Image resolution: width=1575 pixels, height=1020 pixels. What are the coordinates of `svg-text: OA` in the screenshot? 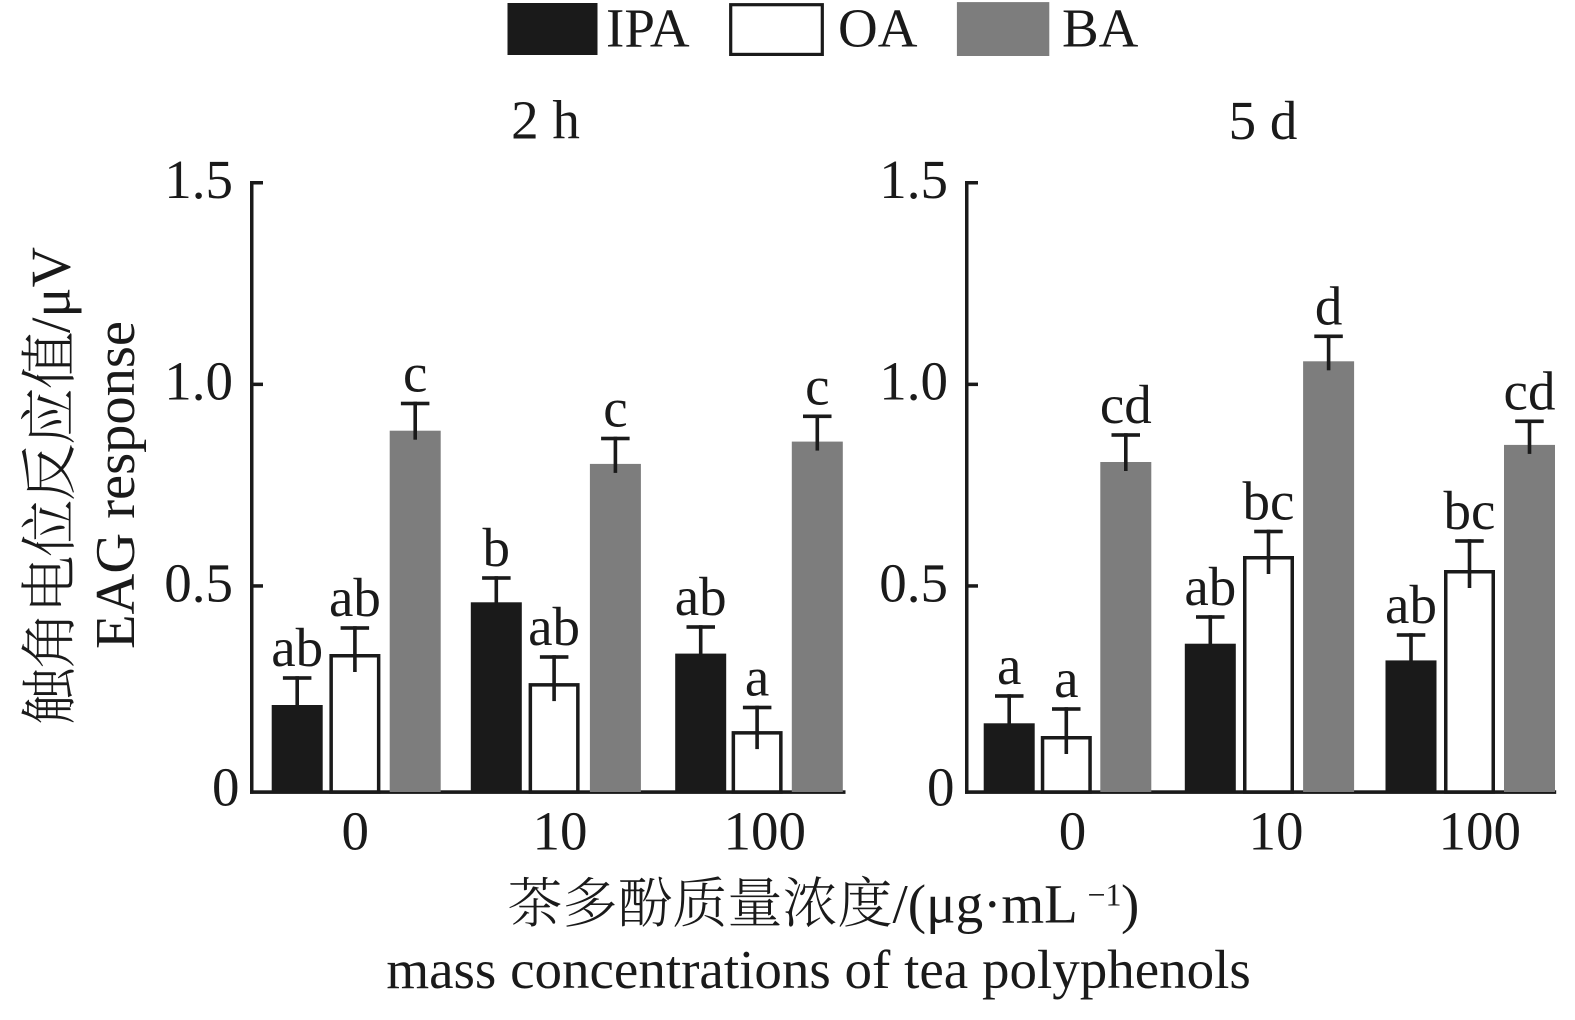 It's located at (878, 29).